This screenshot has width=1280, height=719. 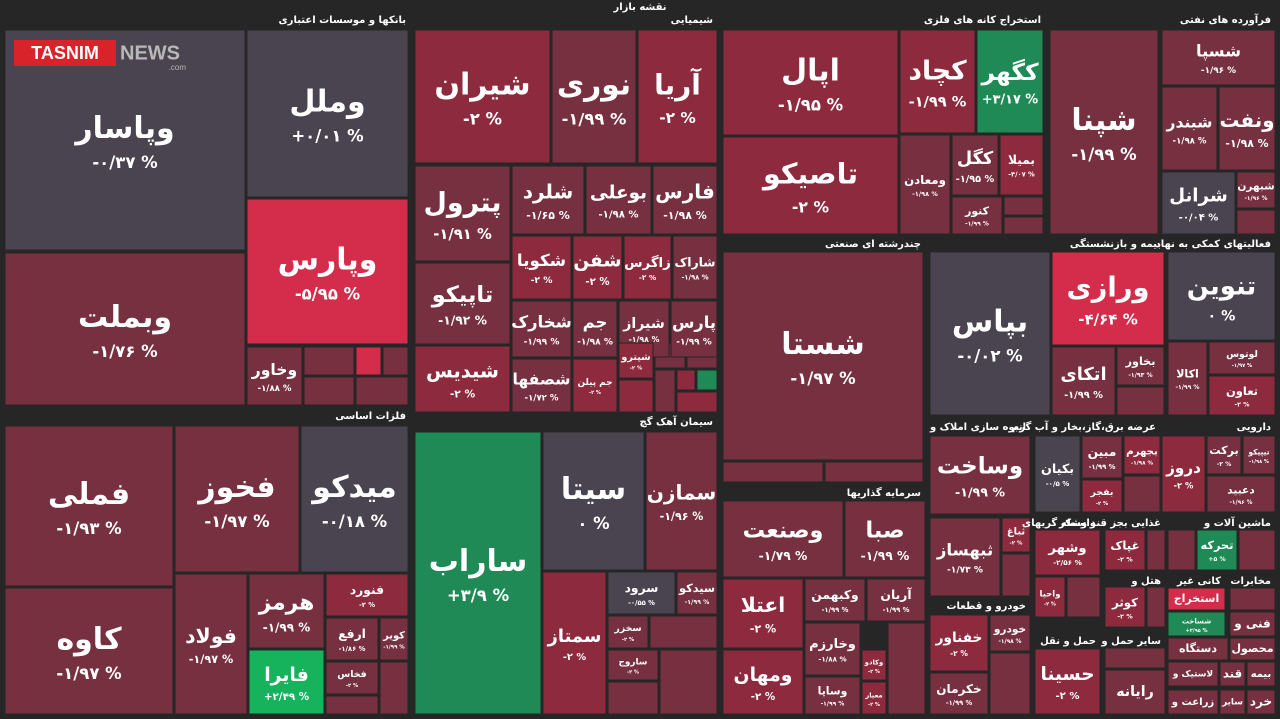 I want to click on tile-change: -۰/۱۸ %, so click(x=355, y=521).